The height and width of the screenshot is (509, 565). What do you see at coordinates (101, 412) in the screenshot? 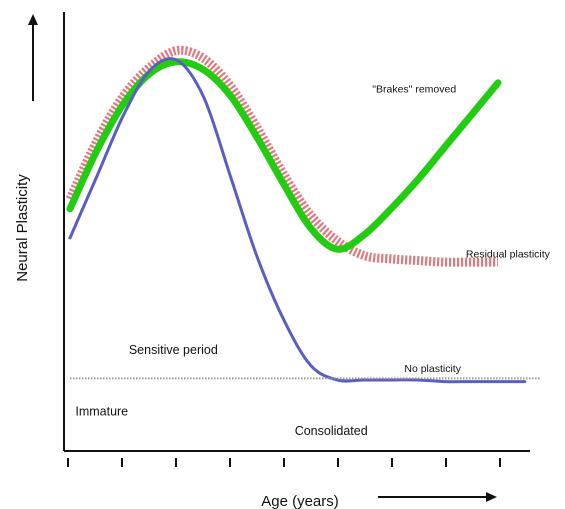
I see `annotation-immature: Immature` at bounding box center [101, 412].